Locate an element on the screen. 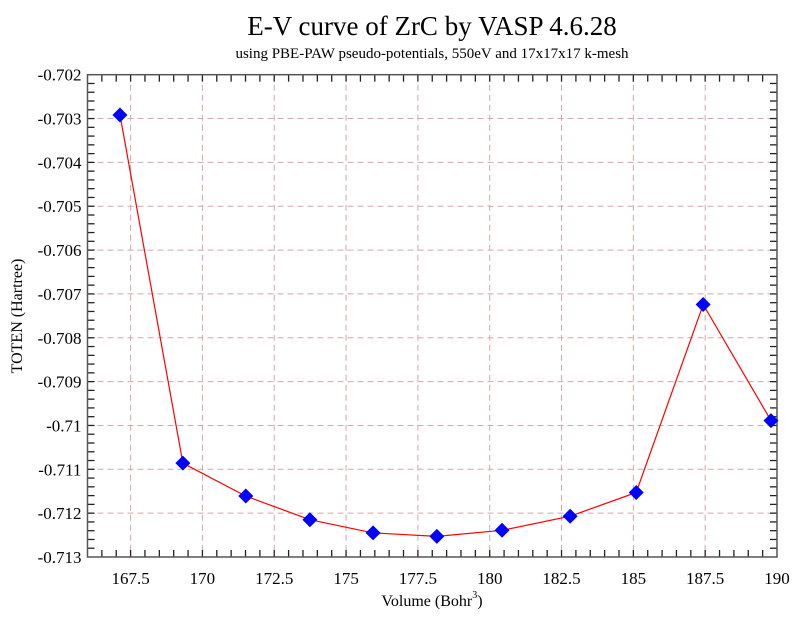 The height and width of the screenshot is (618, 800). x-axis-label-text: Volume (Bohr is located at coordinates (426, 601).